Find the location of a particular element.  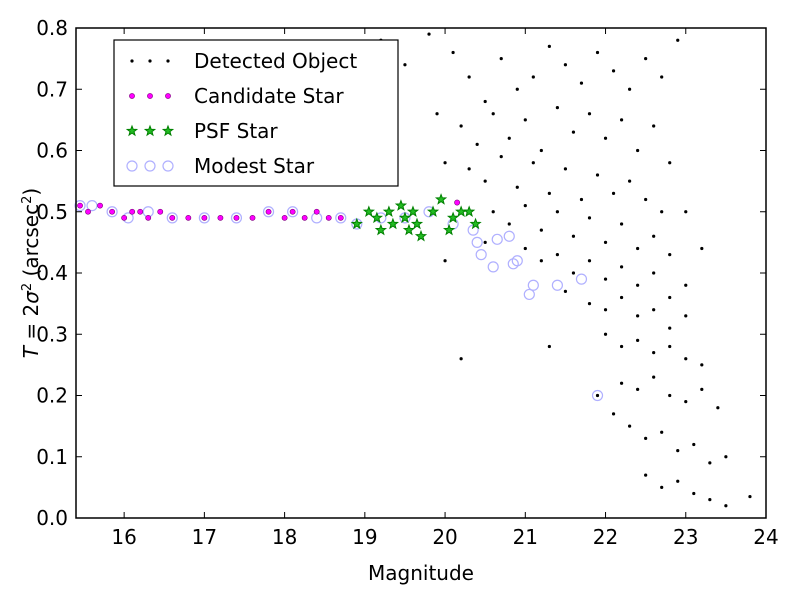

y-label-unit-sup: 2 is located at coordinates (27, 200).